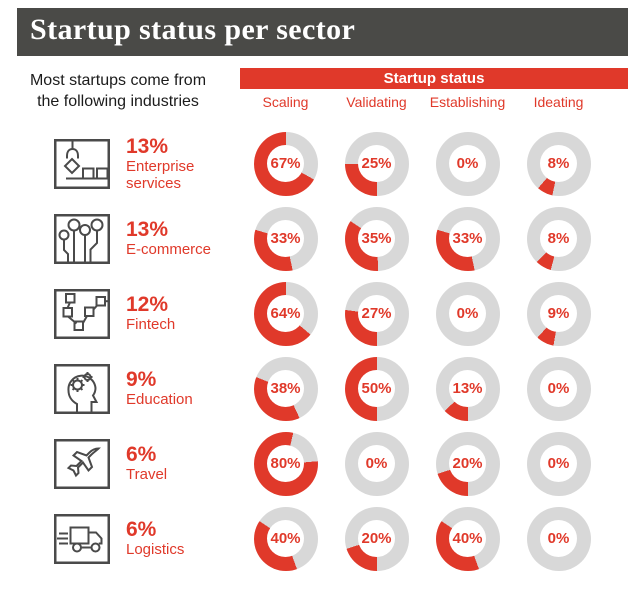 Image resolution: width=640 pixels, height=596 pixels. What do you see at coordinates (160, 166) in the screenshot?
I see `sector-name: Enterprise` at bounding box center [160, 166].